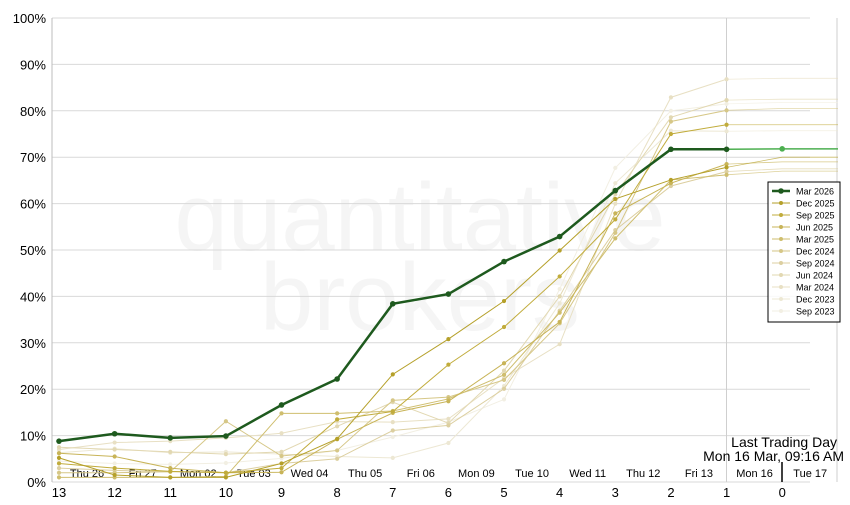 This screenshot has height=505, width=850. What do you see at coordinates (337, 492) in the screenshot?
I see `x-tick-label: 8` at bounding box center [337, 492].